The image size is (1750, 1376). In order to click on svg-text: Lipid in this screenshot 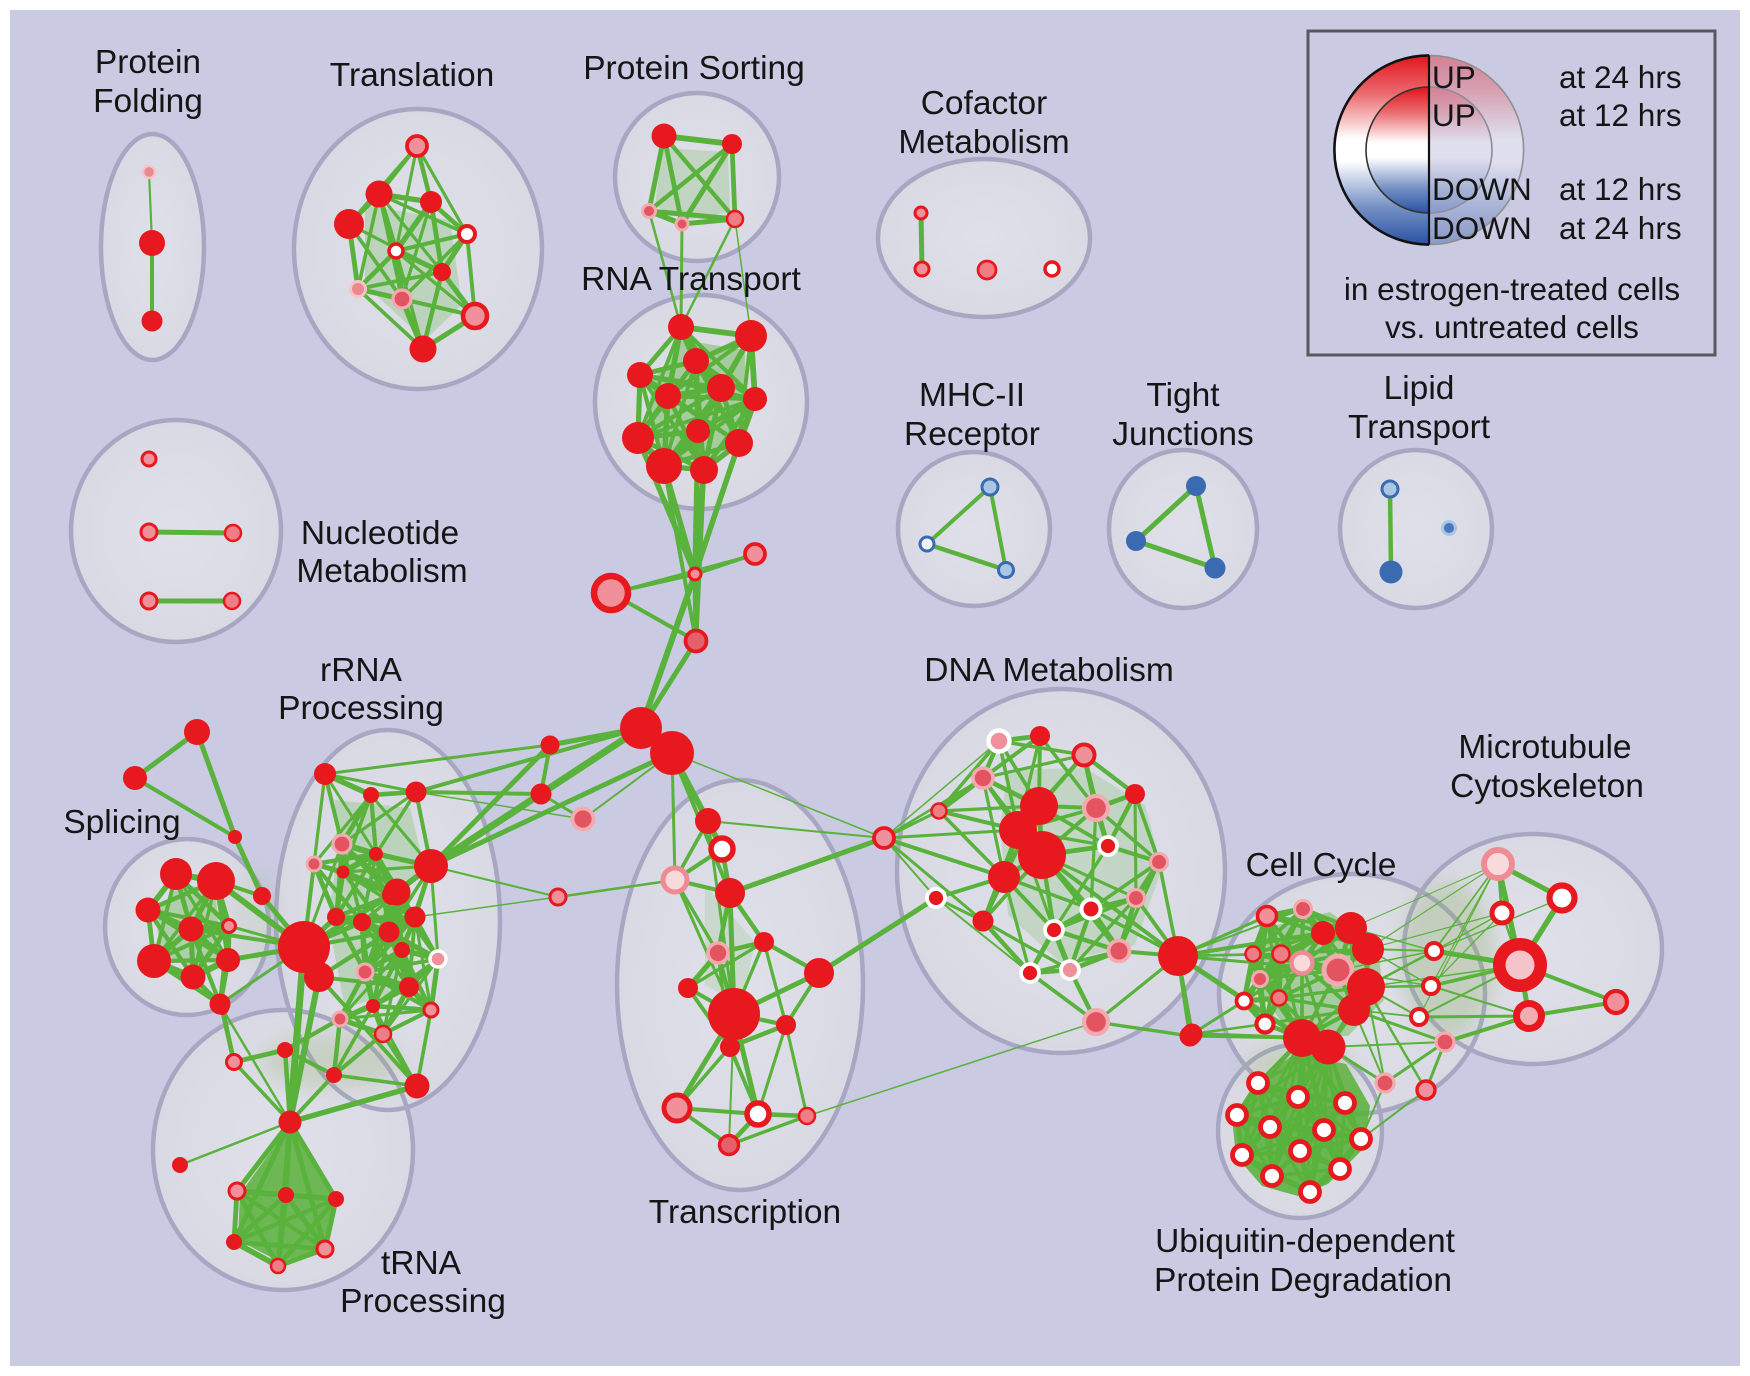, I will do `click(1419, 388)`.